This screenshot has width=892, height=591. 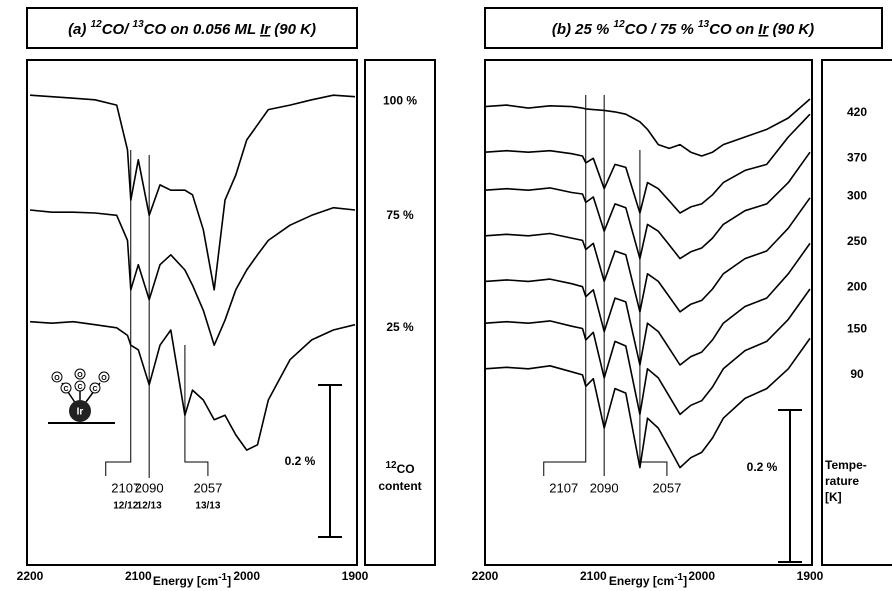 What do you see at coordinates (202, 29) in the screenshot?
I see `title-part: CO on 0.056 ML` at bounding box center [202, 29].